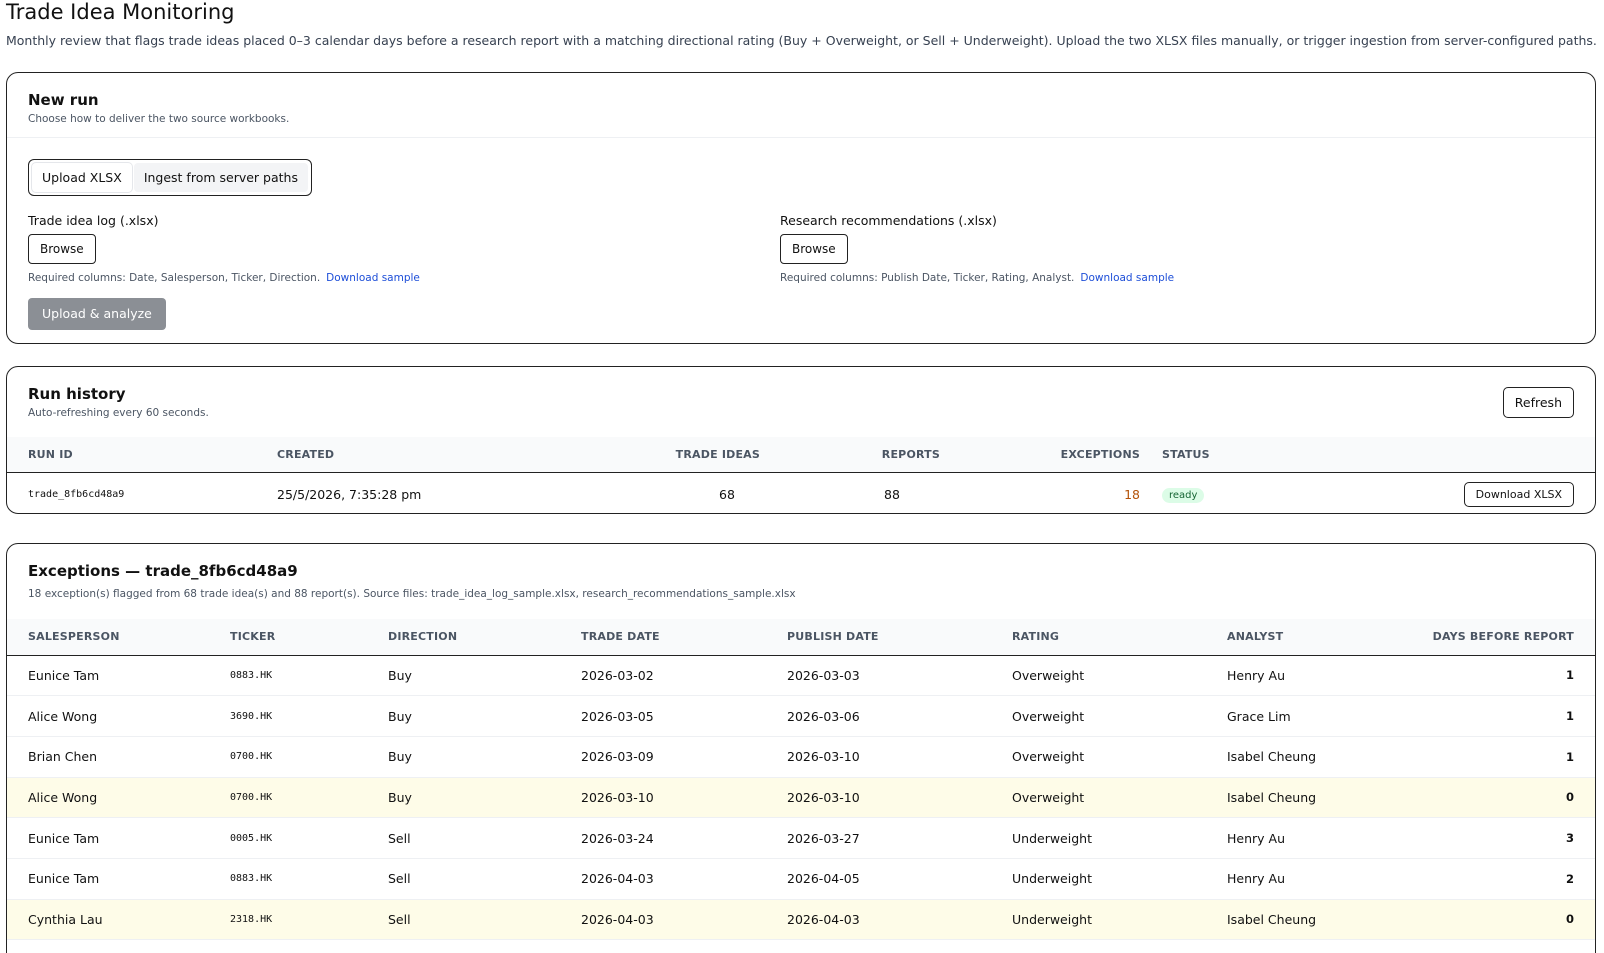  I want to click on salesperson-cell: Cynthia Lau, so click(118, 920).